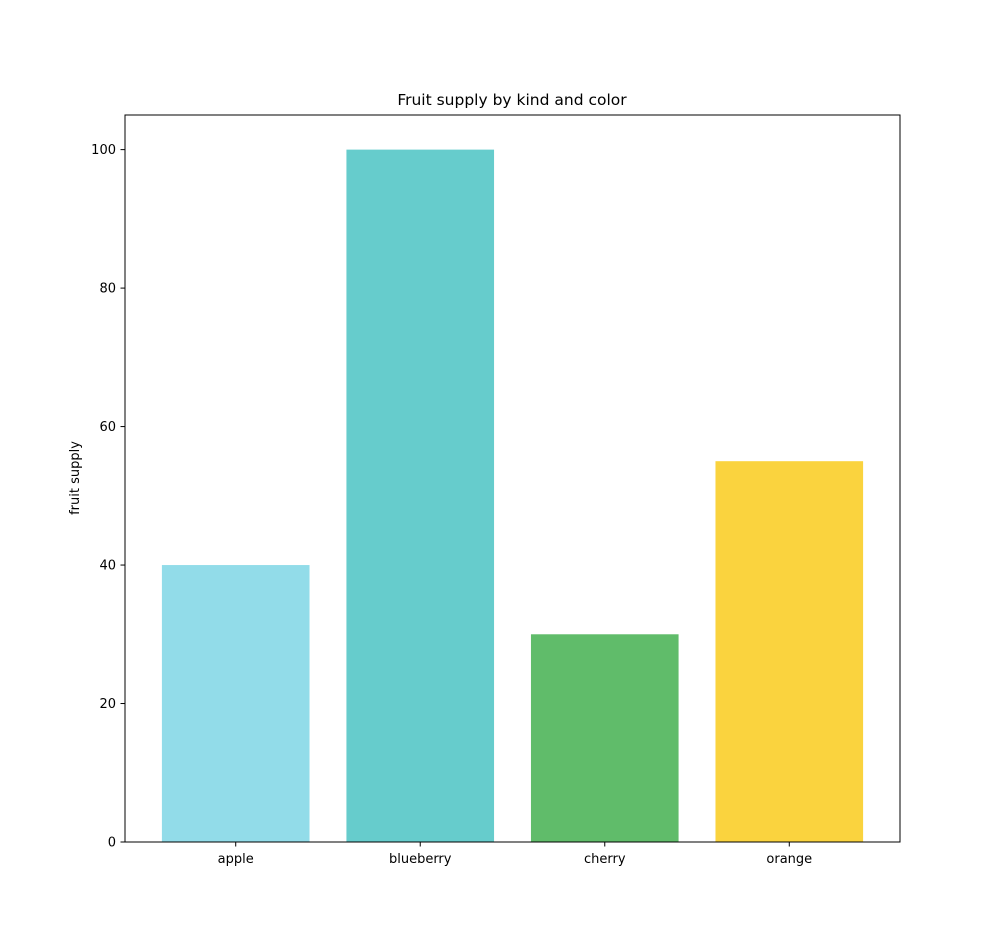 This screenshot has height=946, width=1000. I want to click on x-tick-label-blueberry: blueberry, so click(420, 859).